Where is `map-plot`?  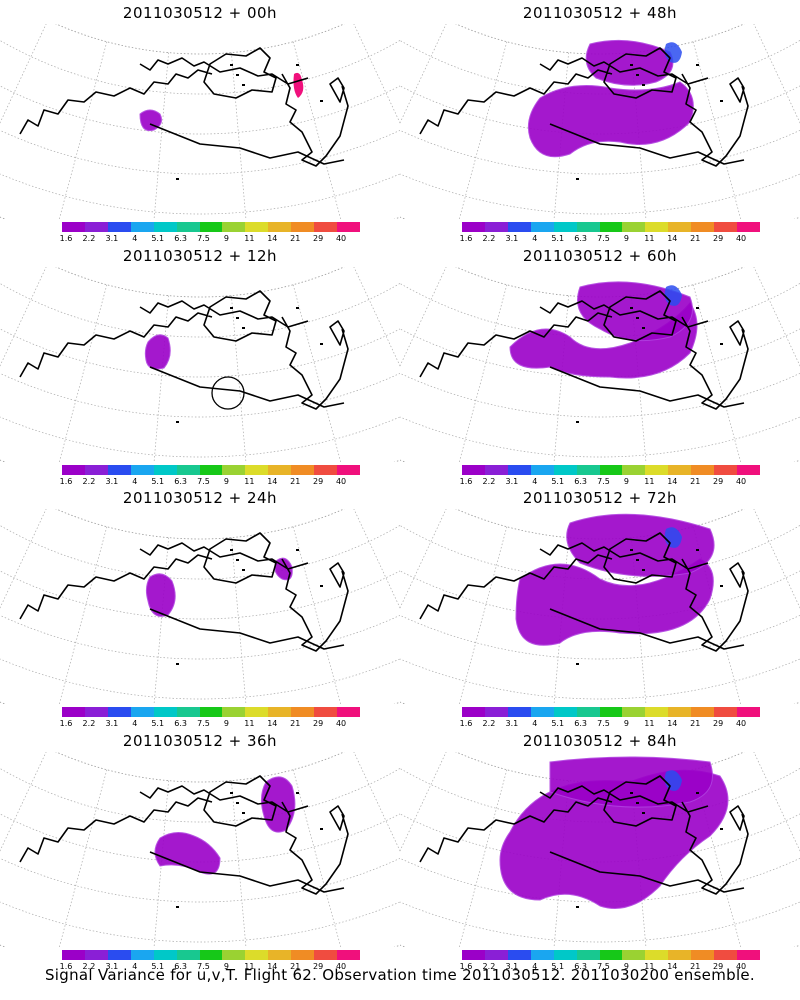 map-plot is located at coordinates (600, 364).